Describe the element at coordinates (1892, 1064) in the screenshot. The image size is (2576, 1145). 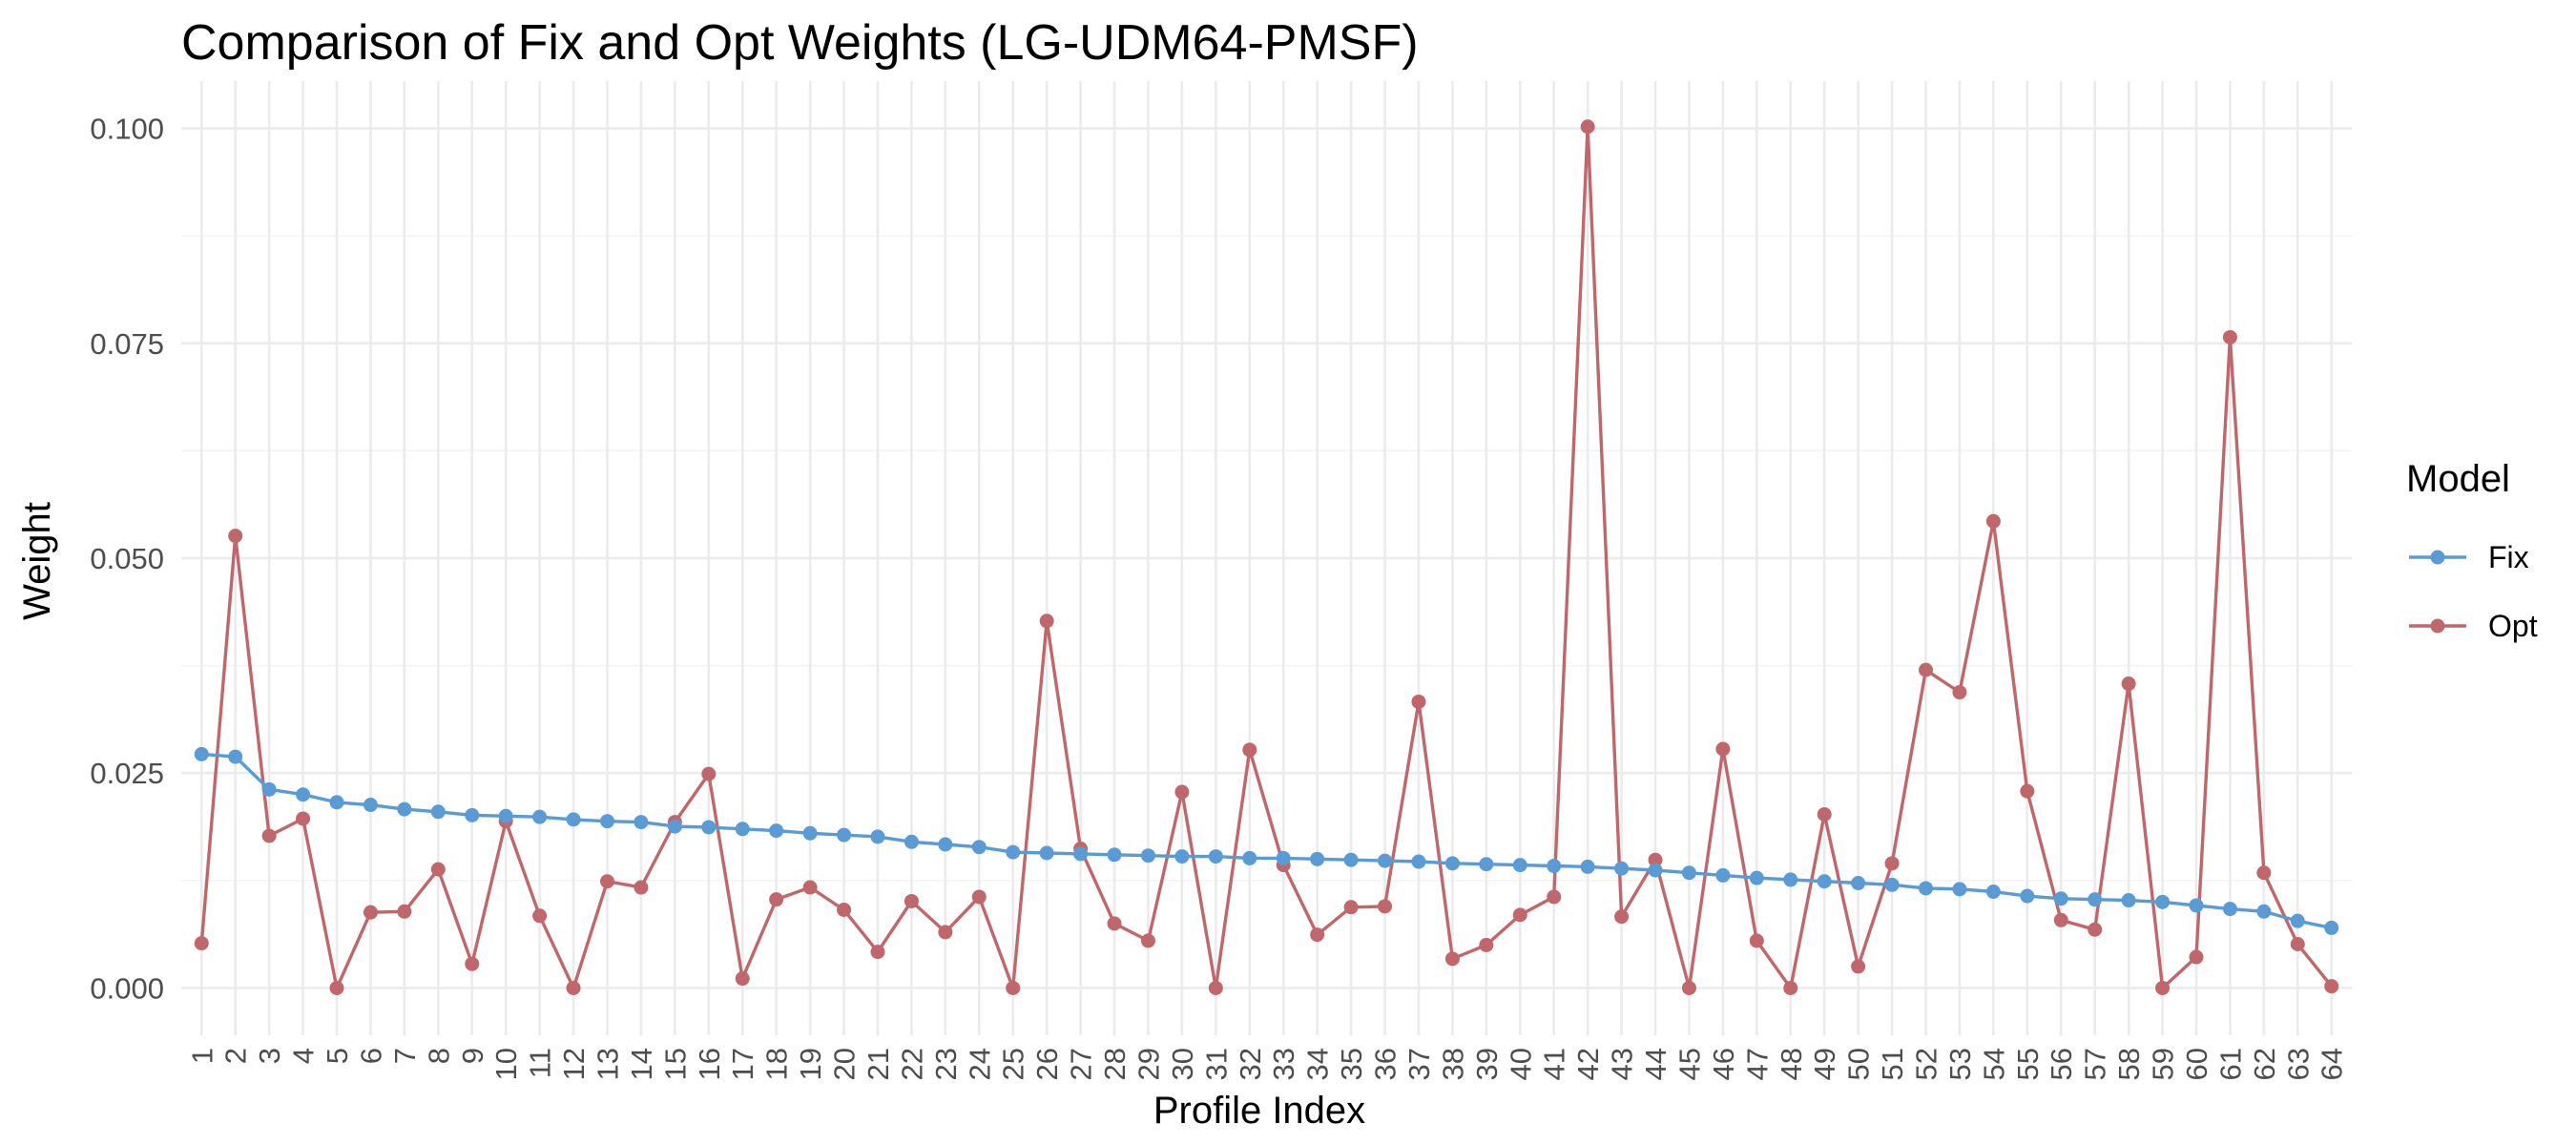
I see `x-tick-label: 51` at that location.